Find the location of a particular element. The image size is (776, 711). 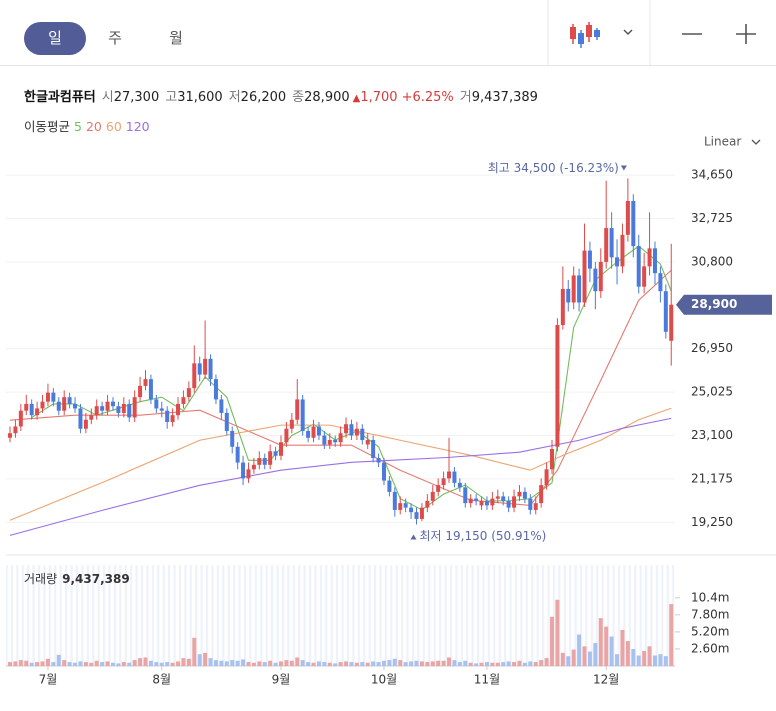

scale-chevron is located at coordinates (756, 142).